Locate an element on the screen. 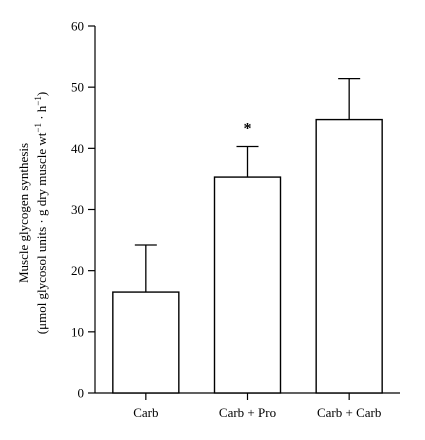 This screenshot has width=425, height=440. y-axis-title-line1: Muscle glycogen synthesis is located at coordinates (23, 213).